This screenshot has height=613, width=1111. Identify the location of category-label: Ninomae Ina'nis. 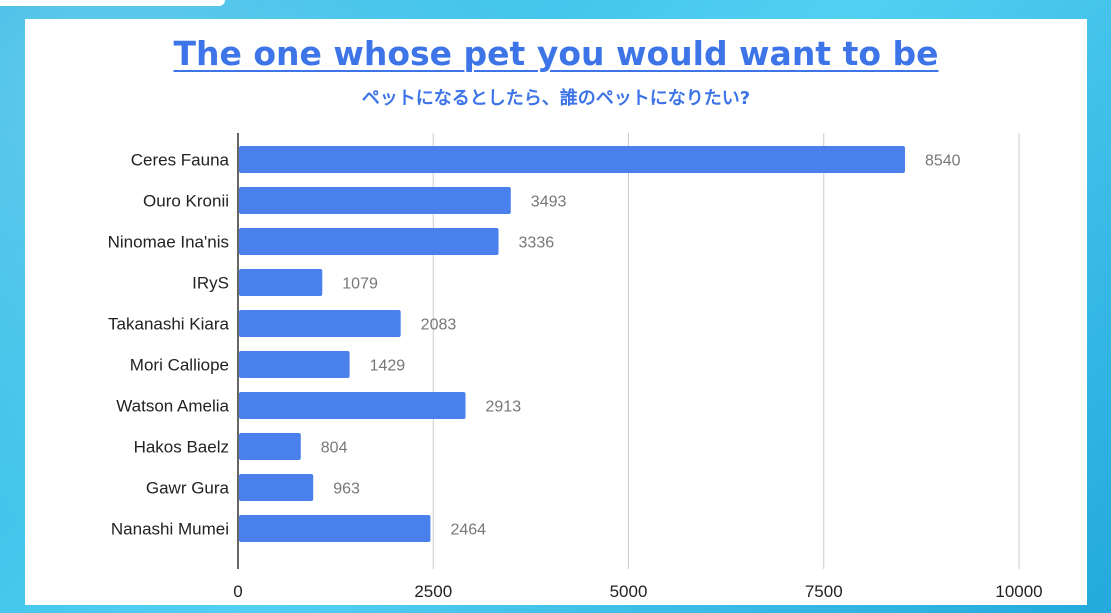
(168, 242).